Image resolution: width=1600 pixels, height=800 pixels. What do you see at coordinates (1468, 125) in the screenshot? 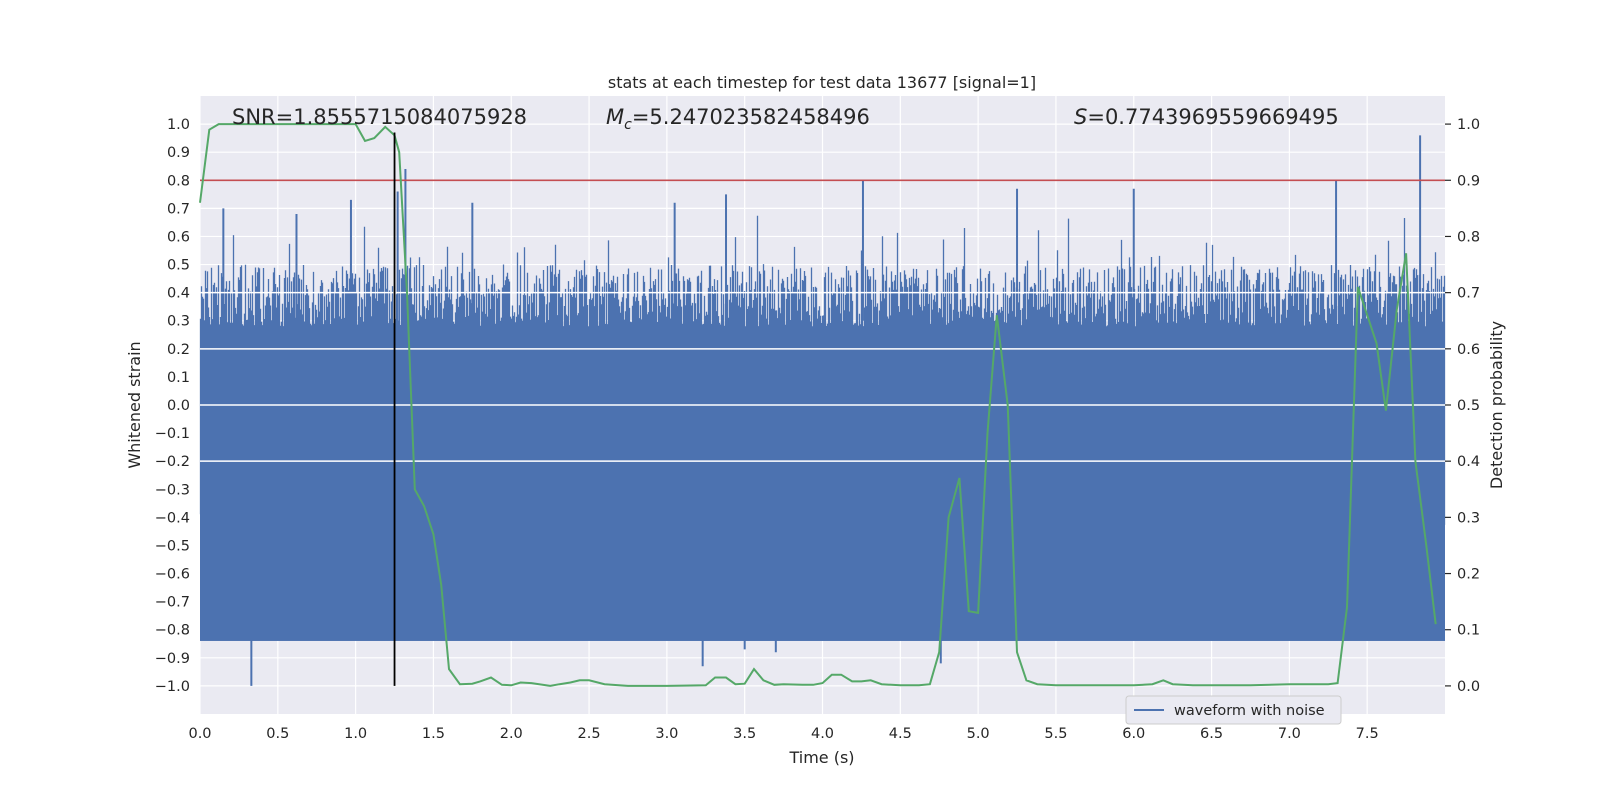
I see `right-y-tick-label: 1.0` at bounding box center [1468, 125].